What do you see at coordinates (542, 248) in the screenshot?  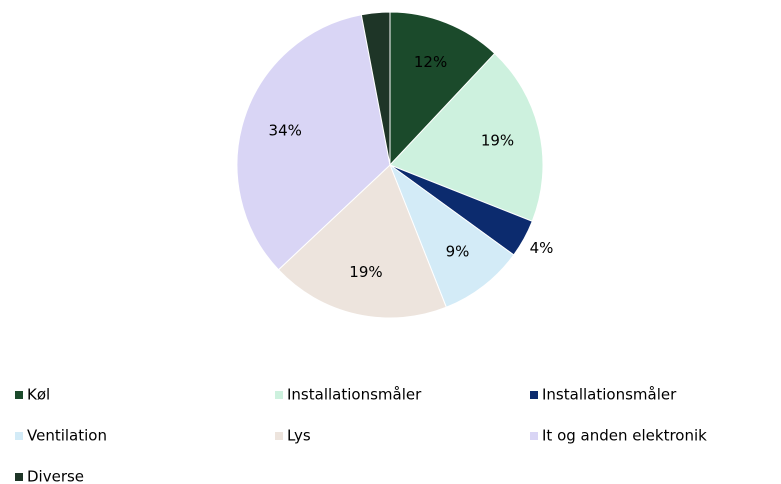 I see `slice-label: 4%` at bounding box center [542, 248].